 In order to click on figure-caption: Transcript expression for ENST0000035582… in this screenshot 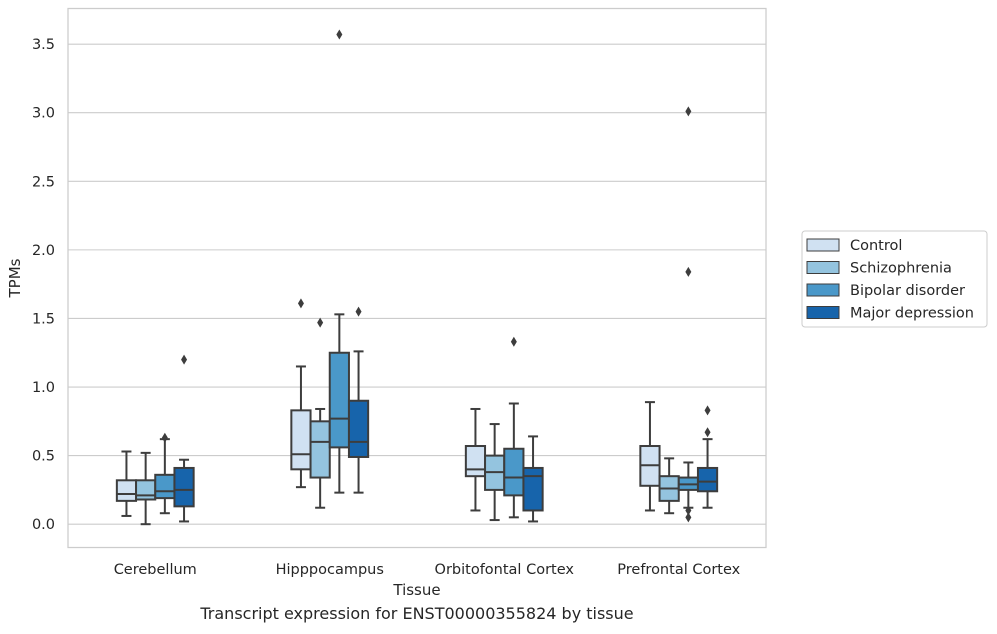, I will do `click(417, 613)`.